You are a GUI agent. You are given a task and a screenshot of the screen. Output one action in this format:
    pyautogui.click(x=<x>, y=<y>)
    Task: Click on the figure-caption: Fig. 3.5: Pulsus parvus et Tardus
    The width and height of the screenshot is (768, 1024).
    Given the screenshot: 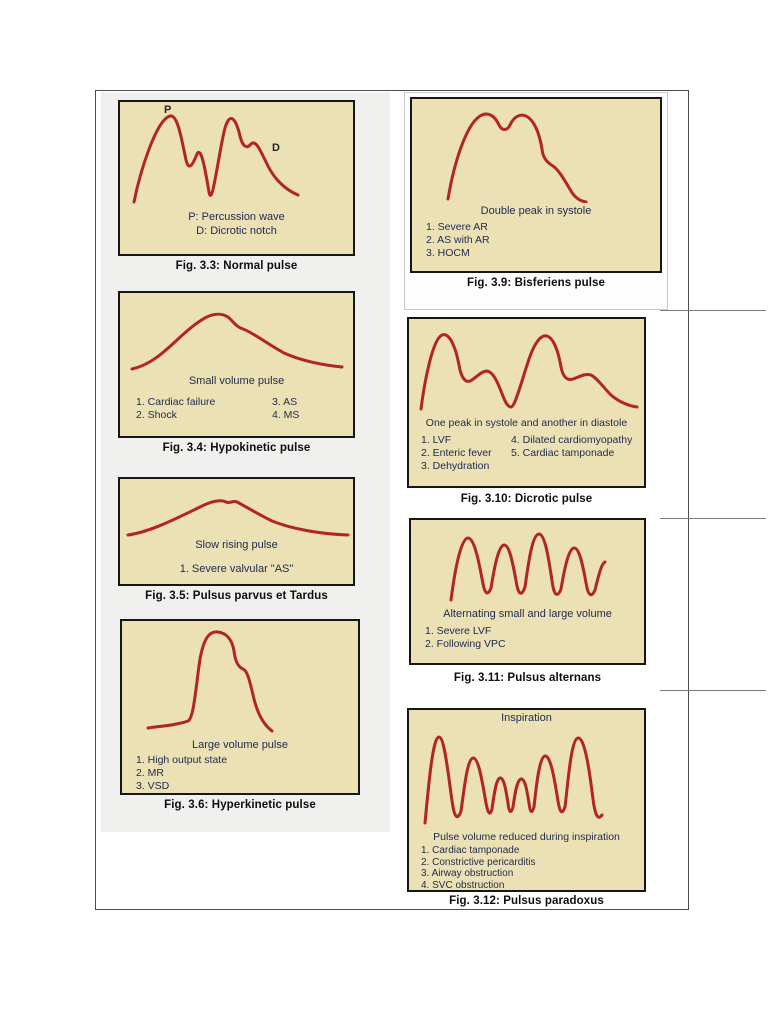 What is the action you would take?
    pyautogui.click(x=236, y=596)
    